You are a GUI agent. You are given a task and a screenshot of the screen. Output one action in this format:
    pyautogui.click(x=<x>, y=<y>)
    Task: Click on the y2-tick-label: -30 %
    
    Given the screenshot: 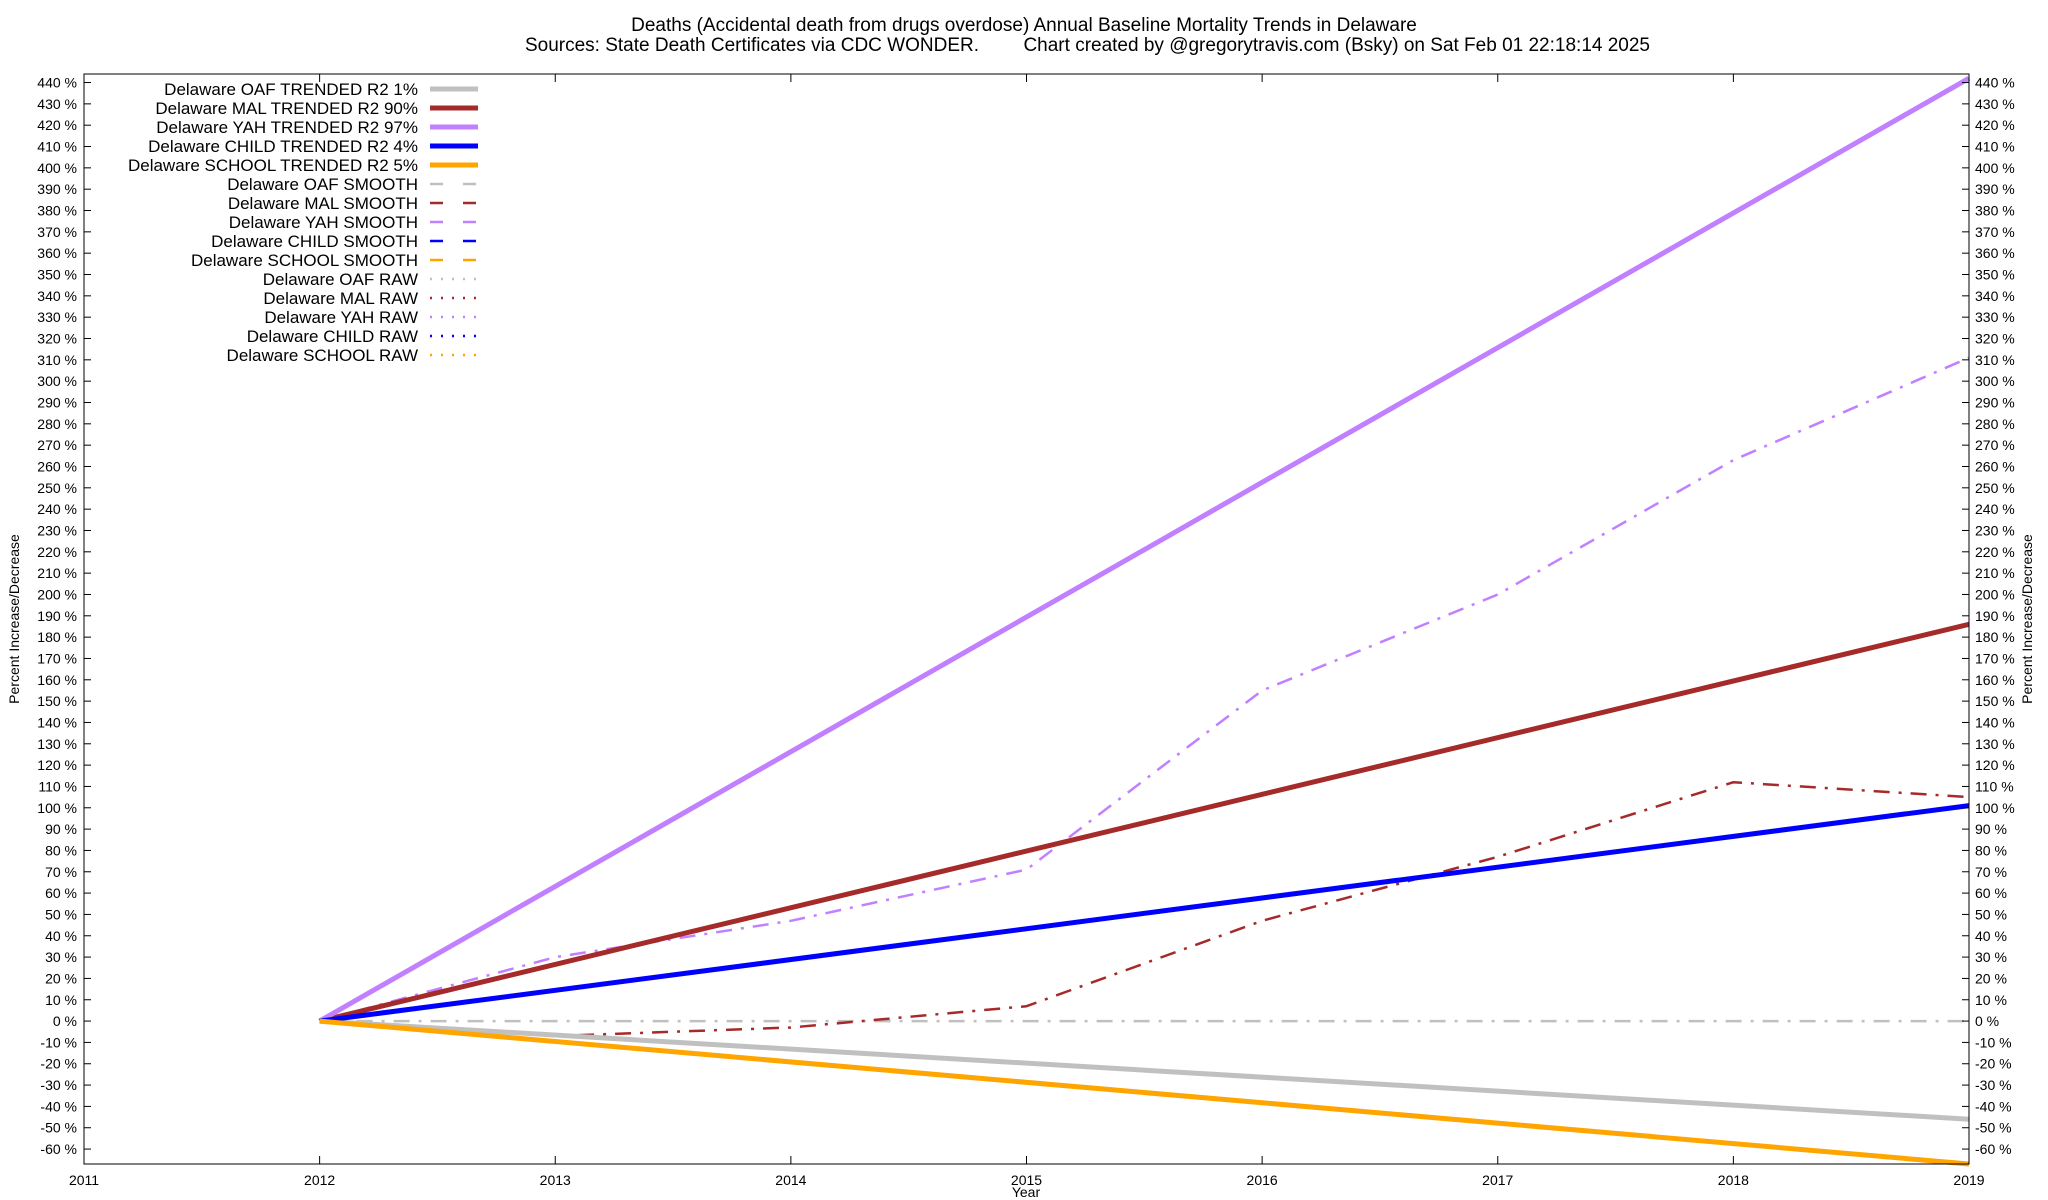 What is the action you would take?
    pyautogui.click(x=1993, y=1085)
    